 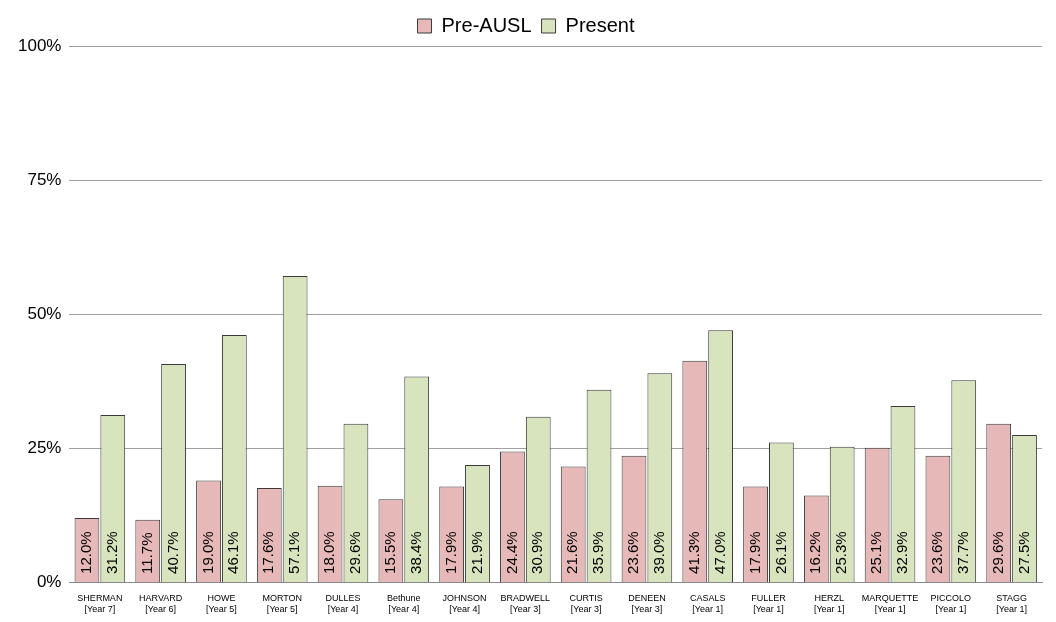 I want to click on legend-label: Pre-AUSL, so click(x=486, y=24).